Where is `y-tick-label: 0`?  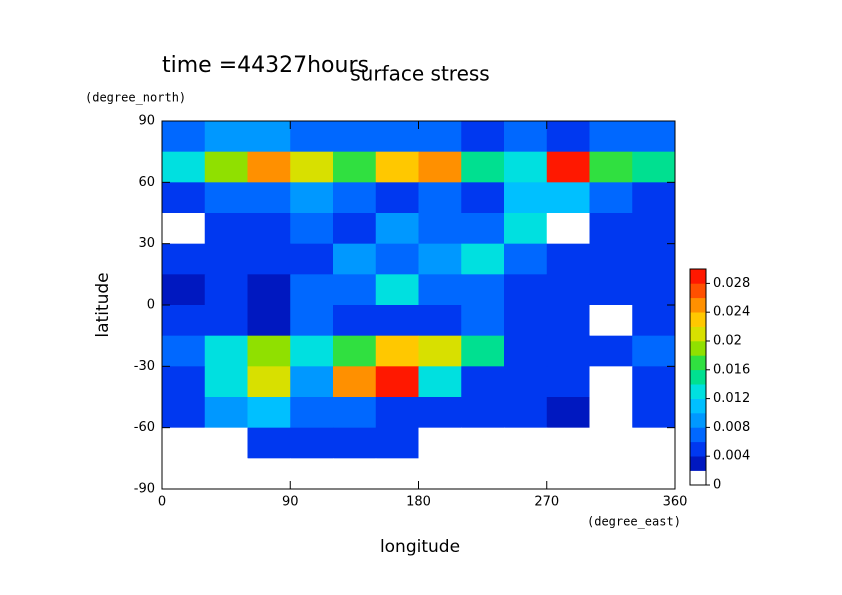
y-tick-label: 0 is located at coordinates (151, 305).